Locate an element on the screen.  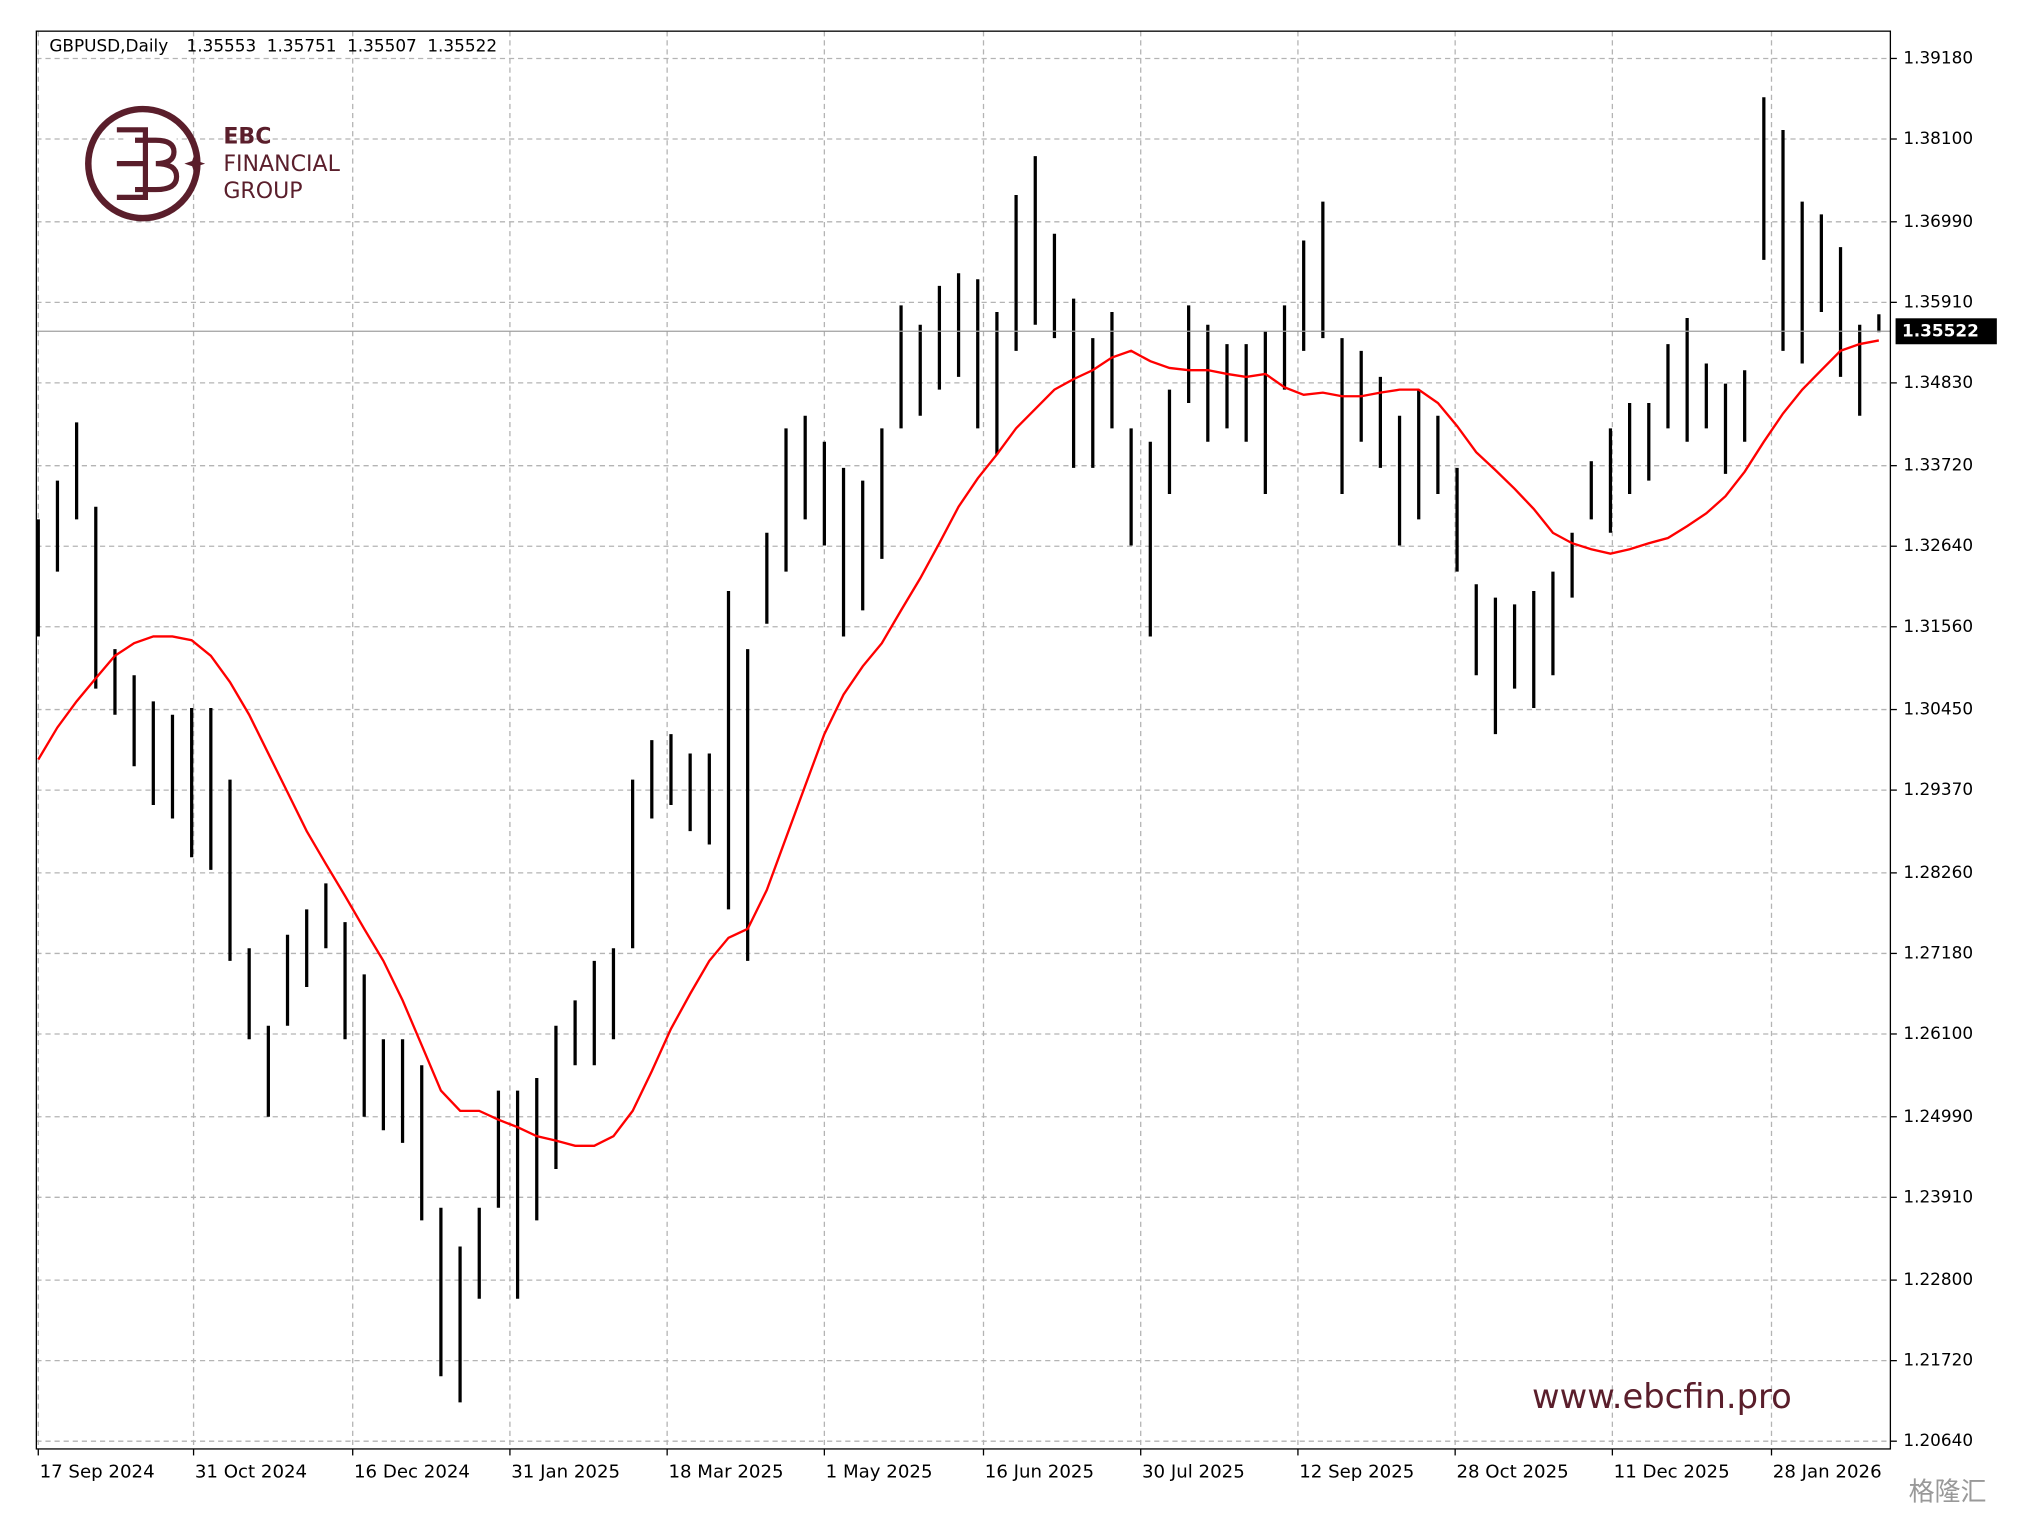
y-tick-label: 1.24990 is located at coordinates (1938, 1116).